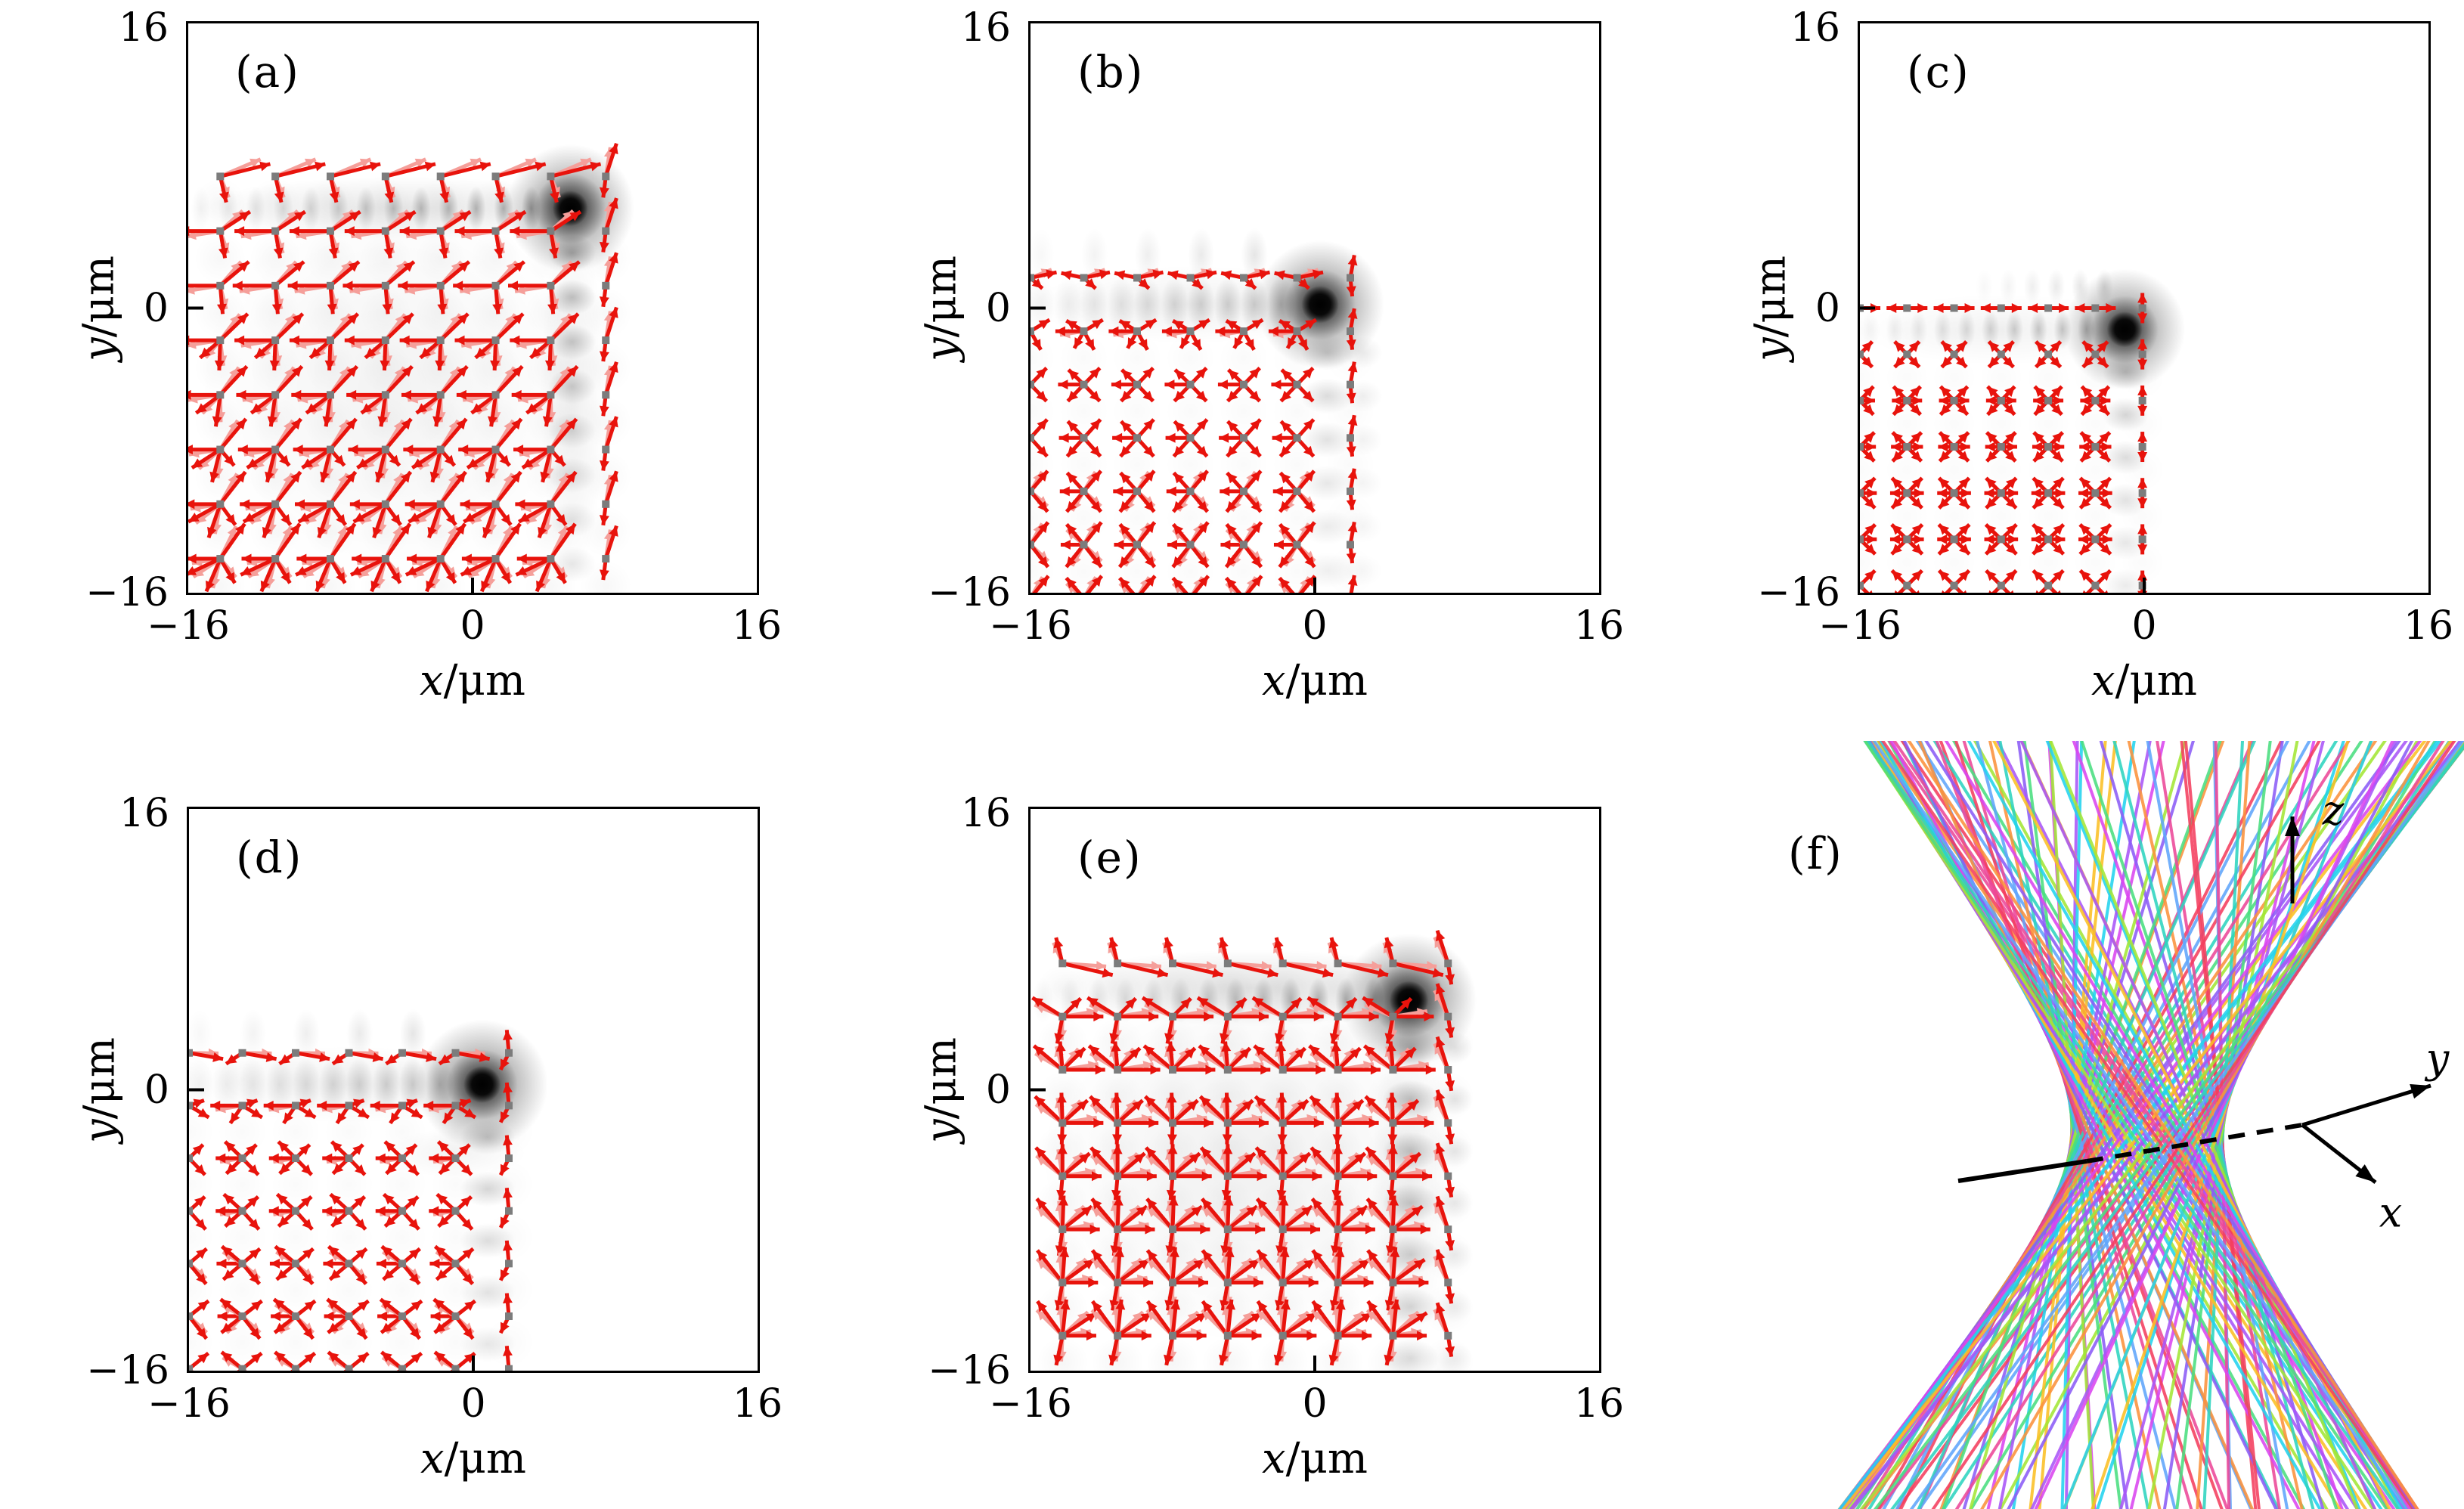 This screenshot has width=2464, height=1509. What do you see at coordinates (1815, 853) in the screenshot?
I see `panel-letter-f: (f)` at bounding box center [1815, 853].